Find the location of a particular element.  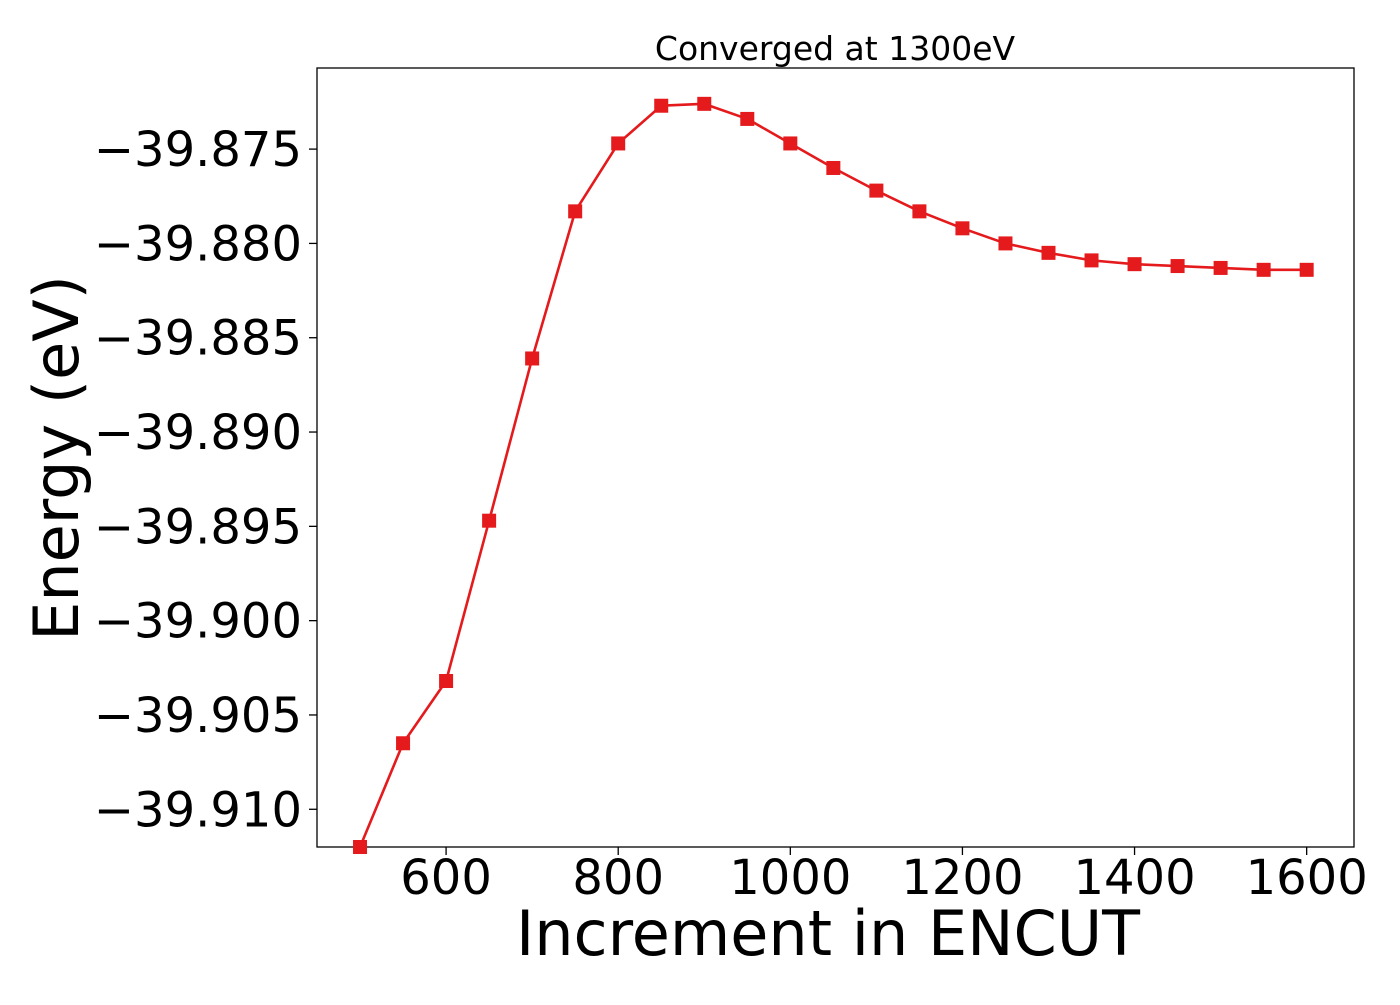

x-tick-label: 1600 is located at coordinates (1307, 878).